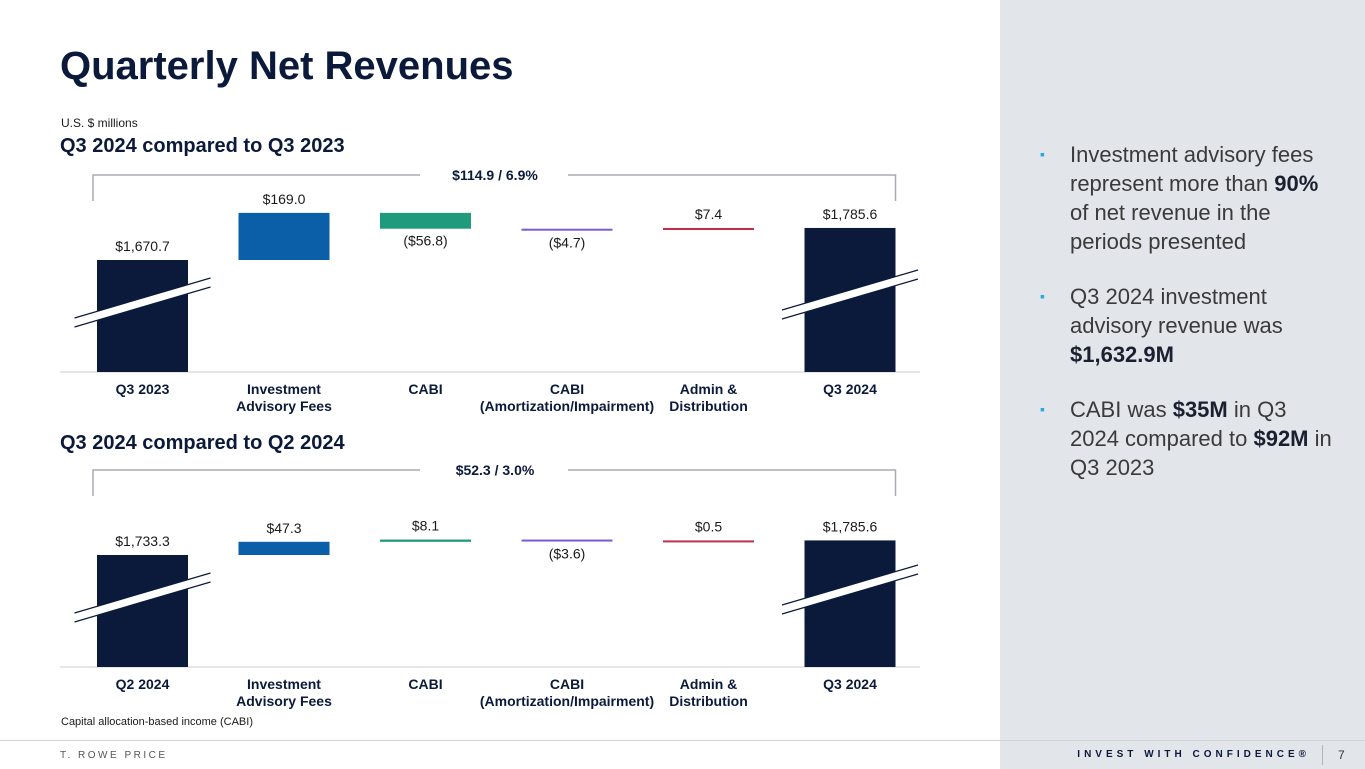 The image size is (1365, 769). Describe the element at coordinates (1200, 409) in the screenshot. I see `bullet-emphasis: $35M` at that location.